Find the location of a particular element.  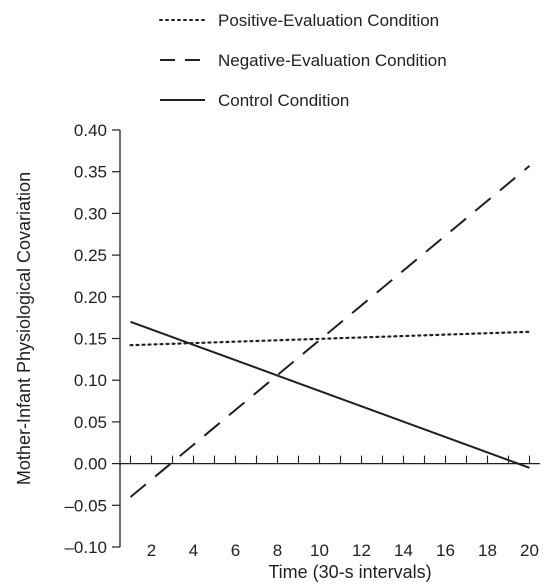

legend-label: Negative-Evaluation Condition is located at coordinates (332, 60).